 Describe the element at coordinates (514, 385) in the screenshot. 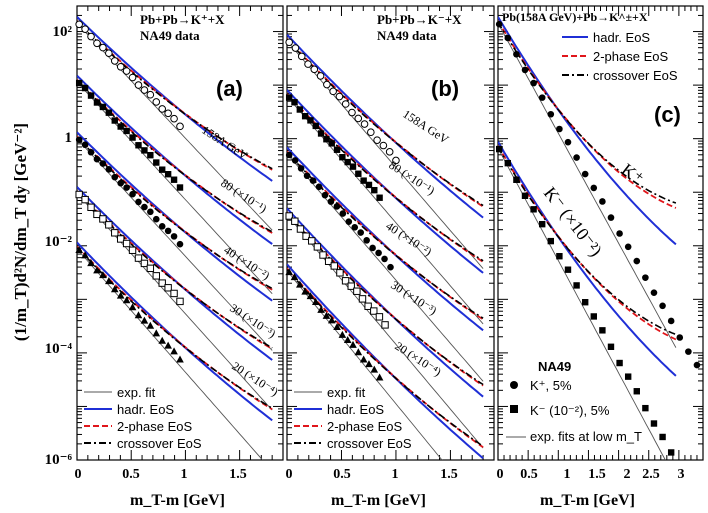

I see `legend-marker-kplus` at that location.